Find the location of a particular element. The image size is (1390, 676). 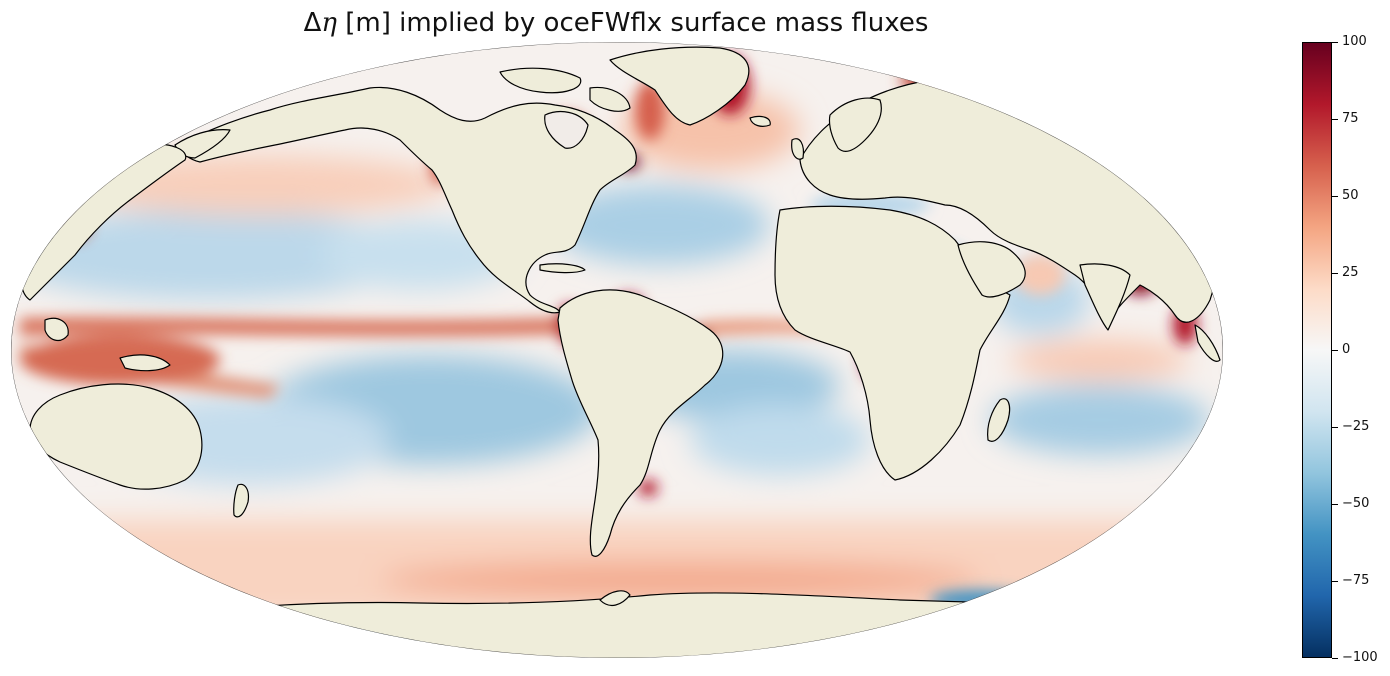

scandinavia is located at coordinates (855, 124).